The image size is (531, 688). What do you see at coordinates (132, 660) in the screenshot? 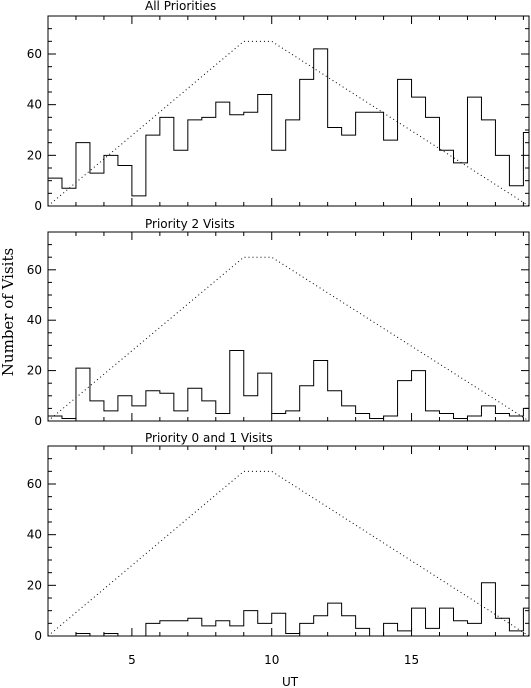
I see `x-tick-label: 5` at bounding box center [132, 660].